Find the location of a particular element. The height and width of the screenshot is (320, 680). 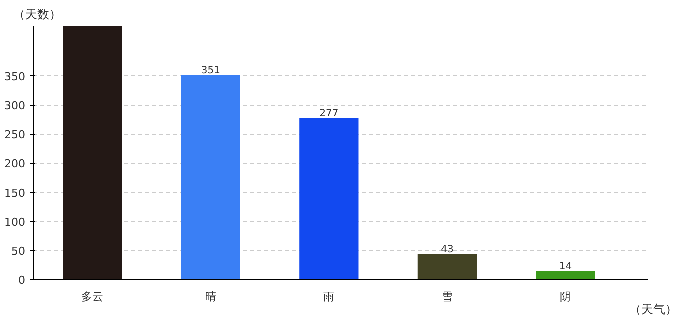

x-tick-label: 晴 is located at coordinates (210, 297).